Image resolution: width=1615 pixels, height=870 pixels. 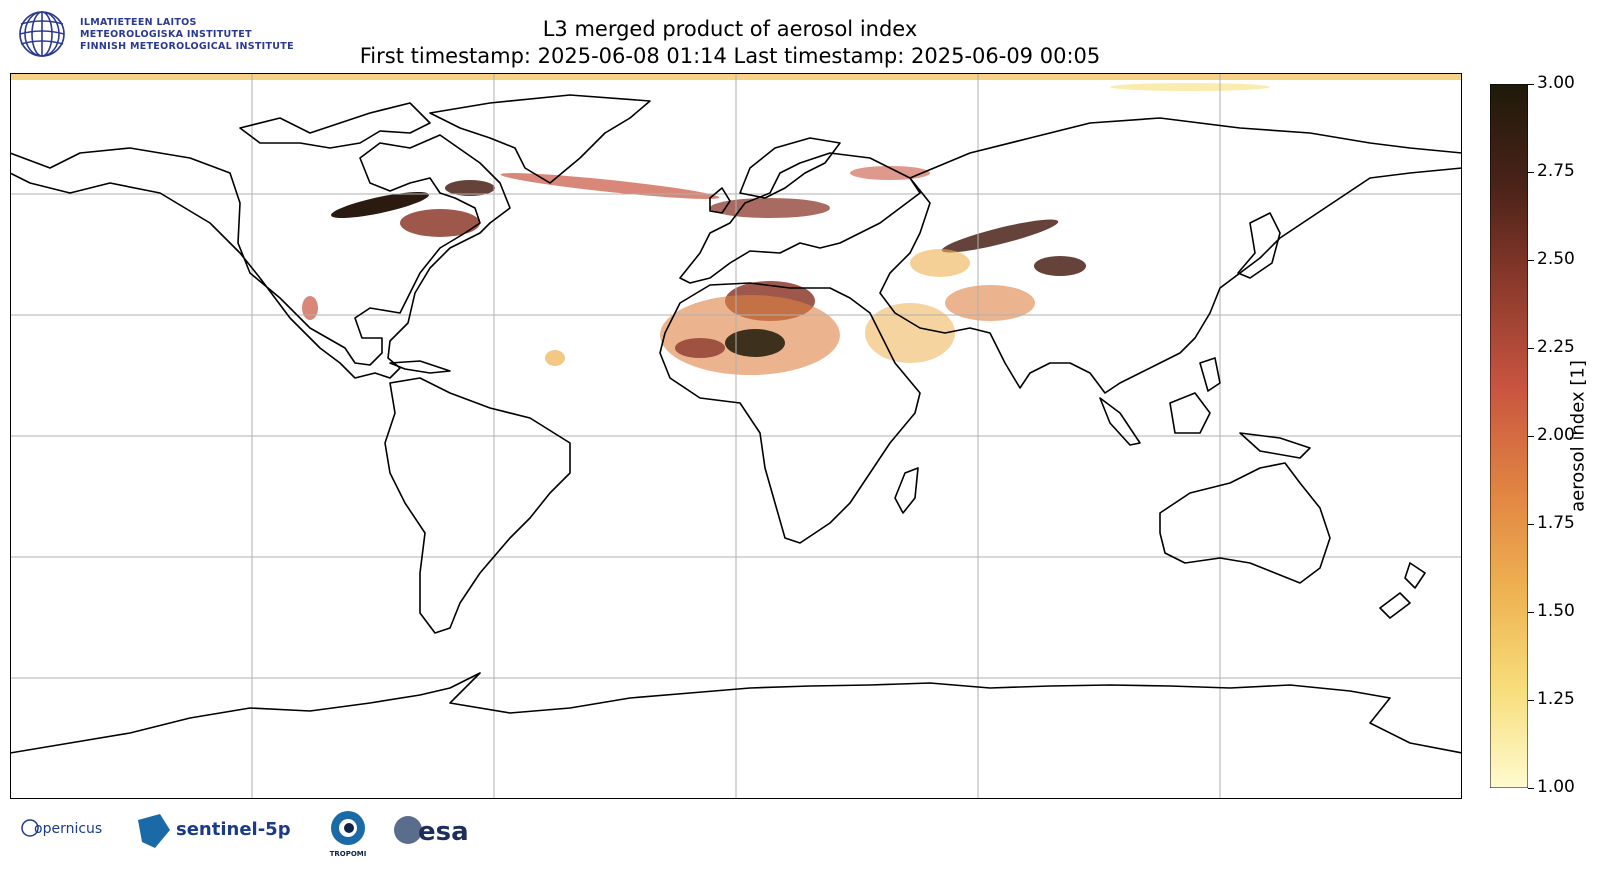 I want to click on coast-greenland, so click(x=540, y=139).